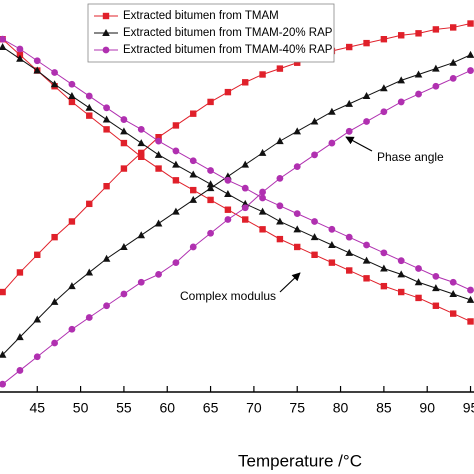  Describe the element at coordinates (124, 408) in the screenshot. I see `x-tick-label: 55` at that location.